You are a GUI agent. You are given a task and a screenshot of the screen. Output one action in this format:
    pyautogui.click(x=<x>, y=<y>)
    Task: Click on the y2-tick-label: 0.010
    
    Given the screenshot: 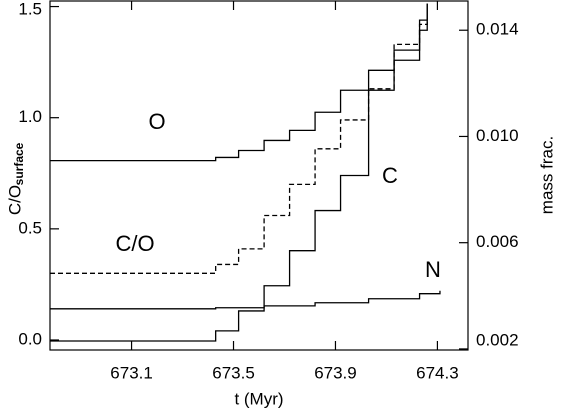 What is the action you would take?
    pyautogui.click(x=497, y=135)
    